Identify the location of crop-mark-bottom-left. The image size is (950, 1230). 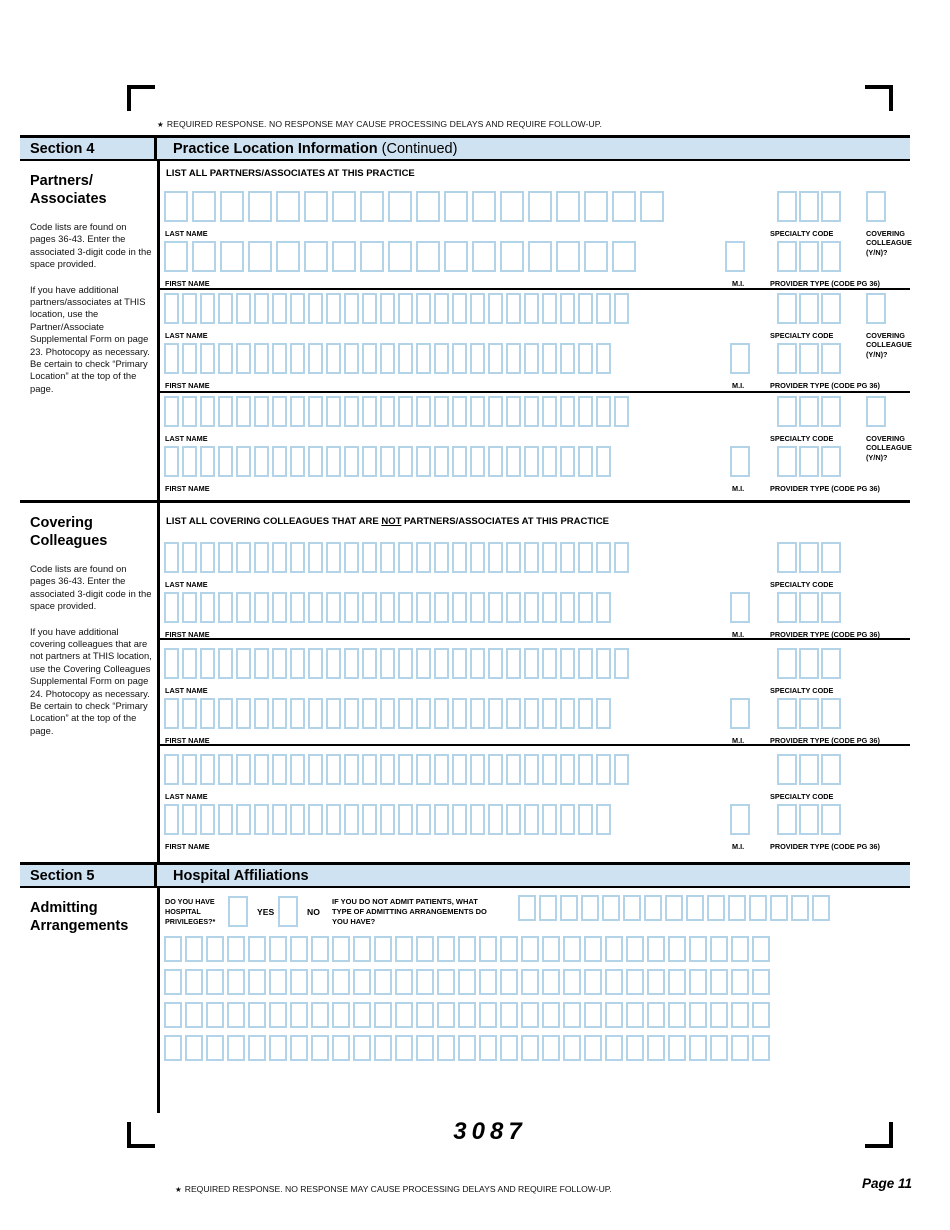
(141, 1135).